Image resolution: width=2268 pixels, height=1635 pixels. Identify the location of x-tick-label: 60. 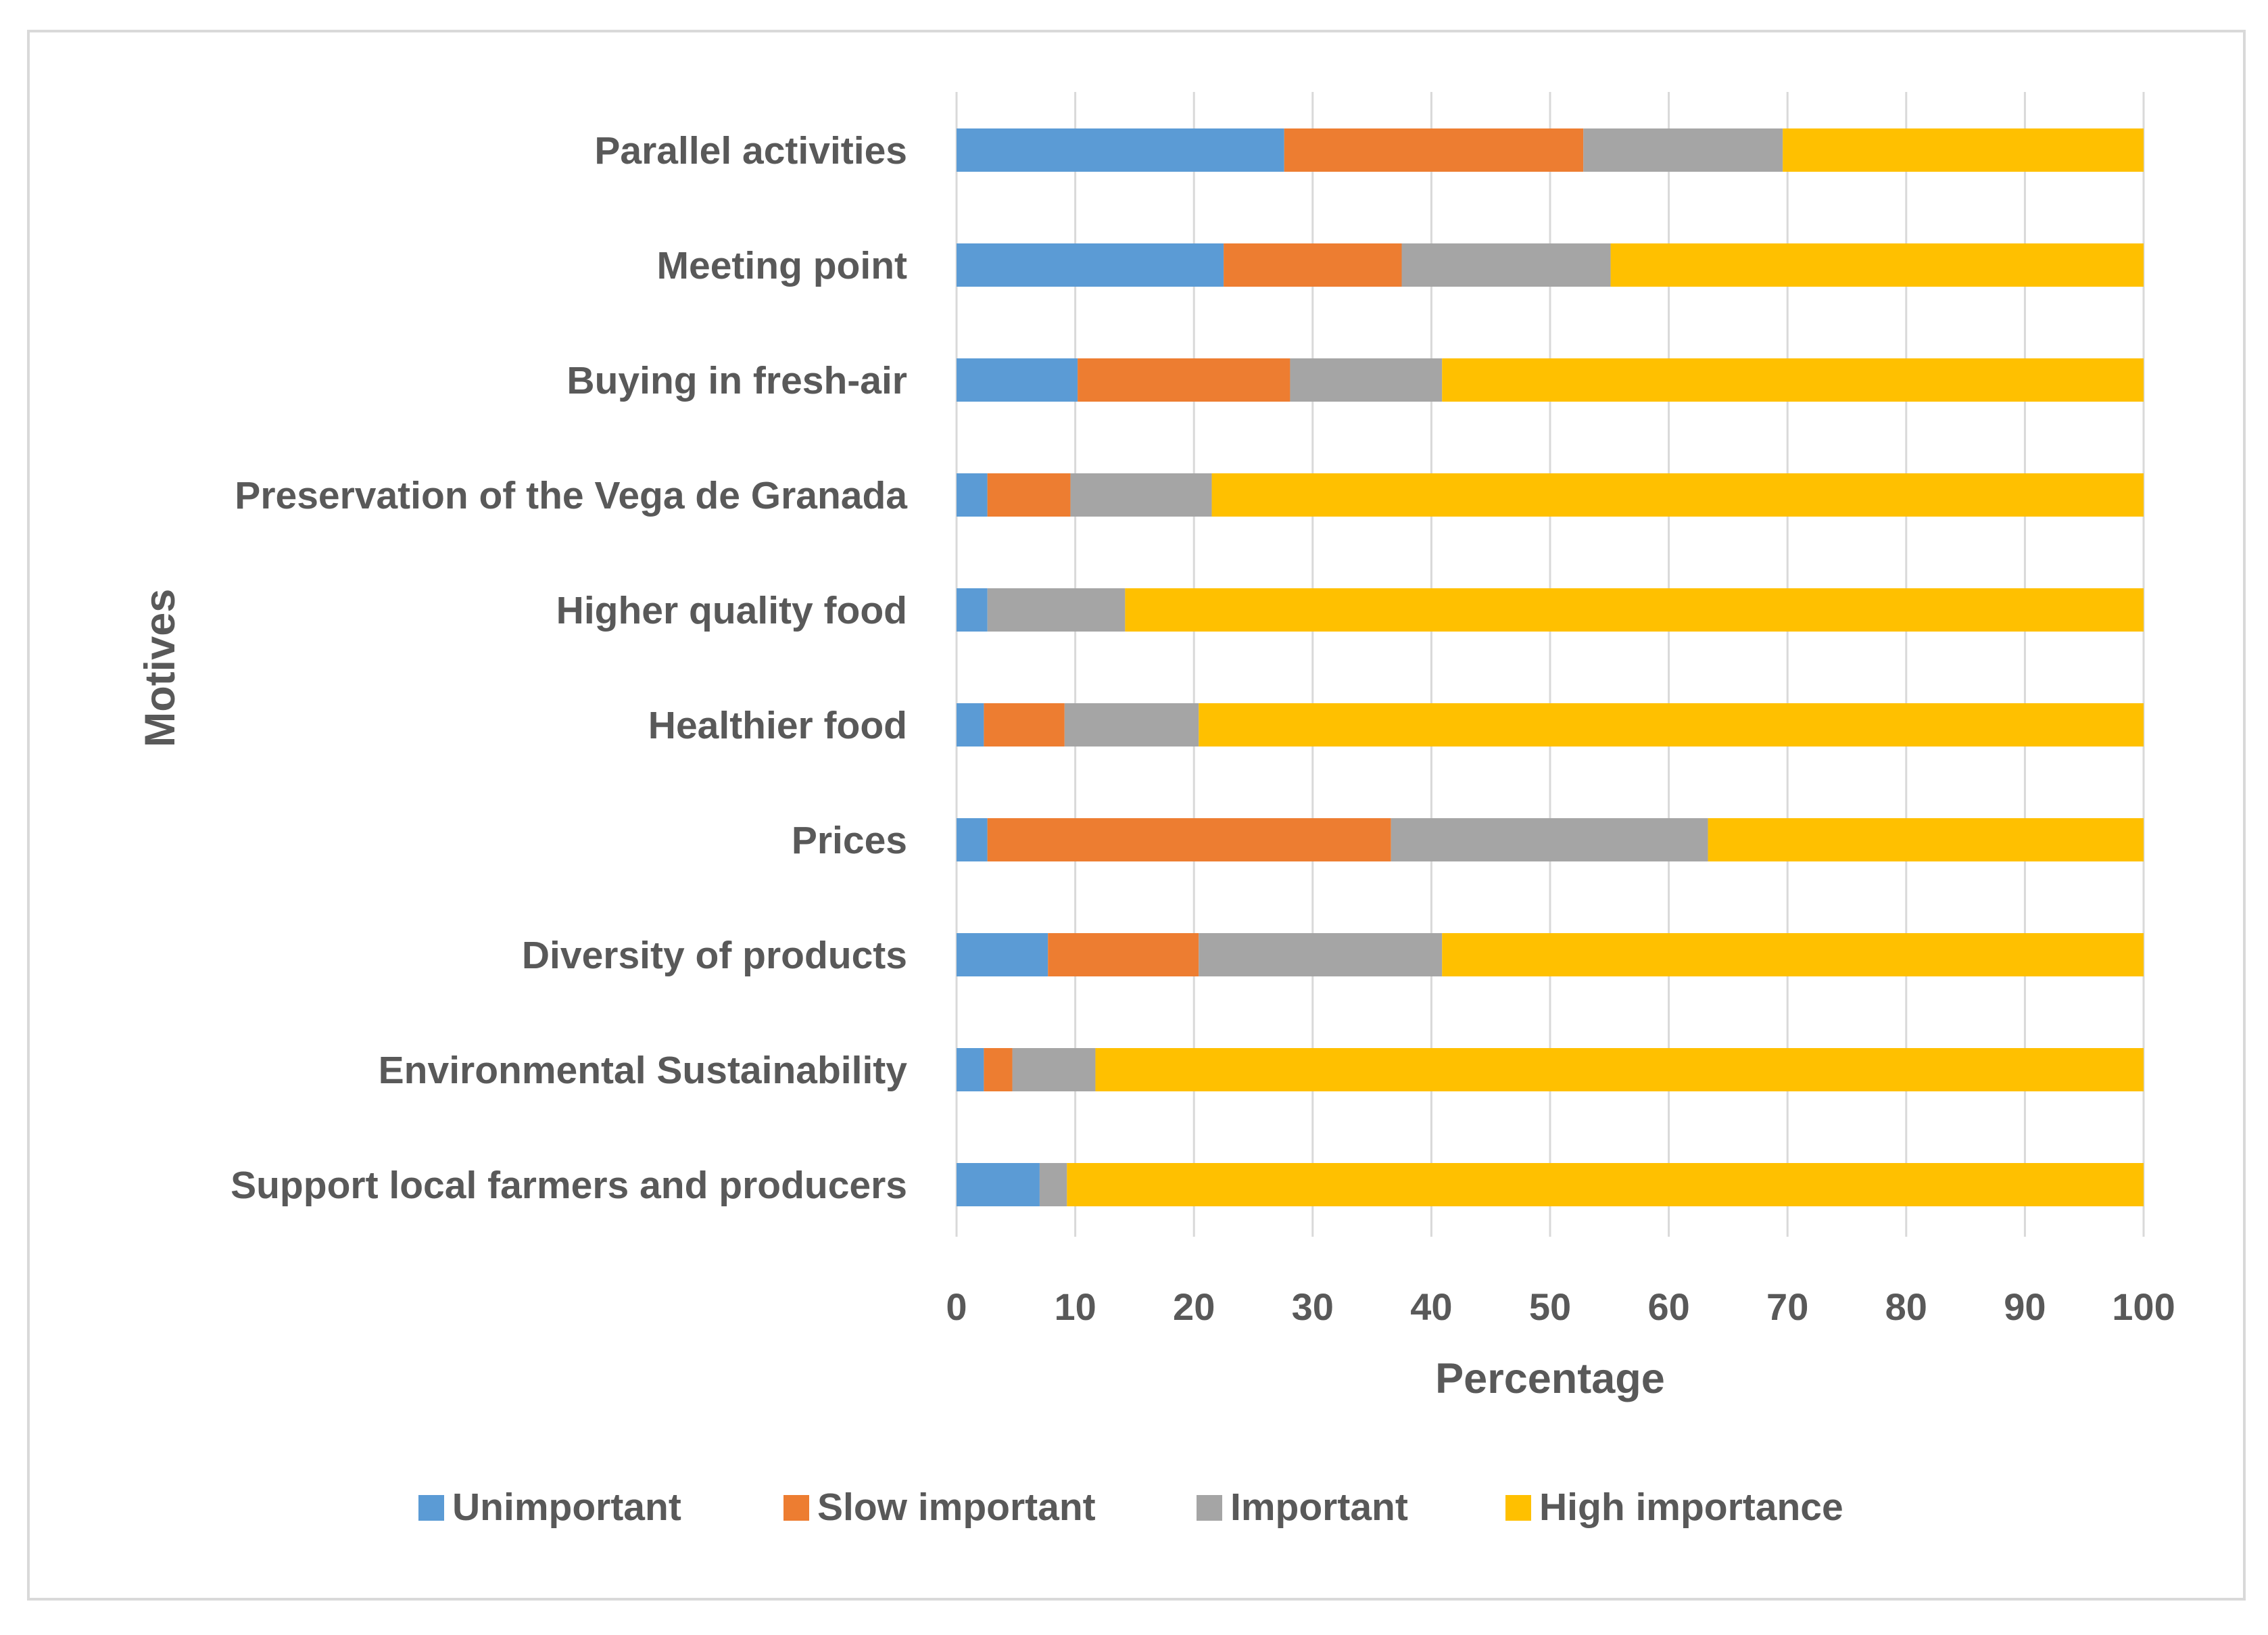
(1668, 1306).